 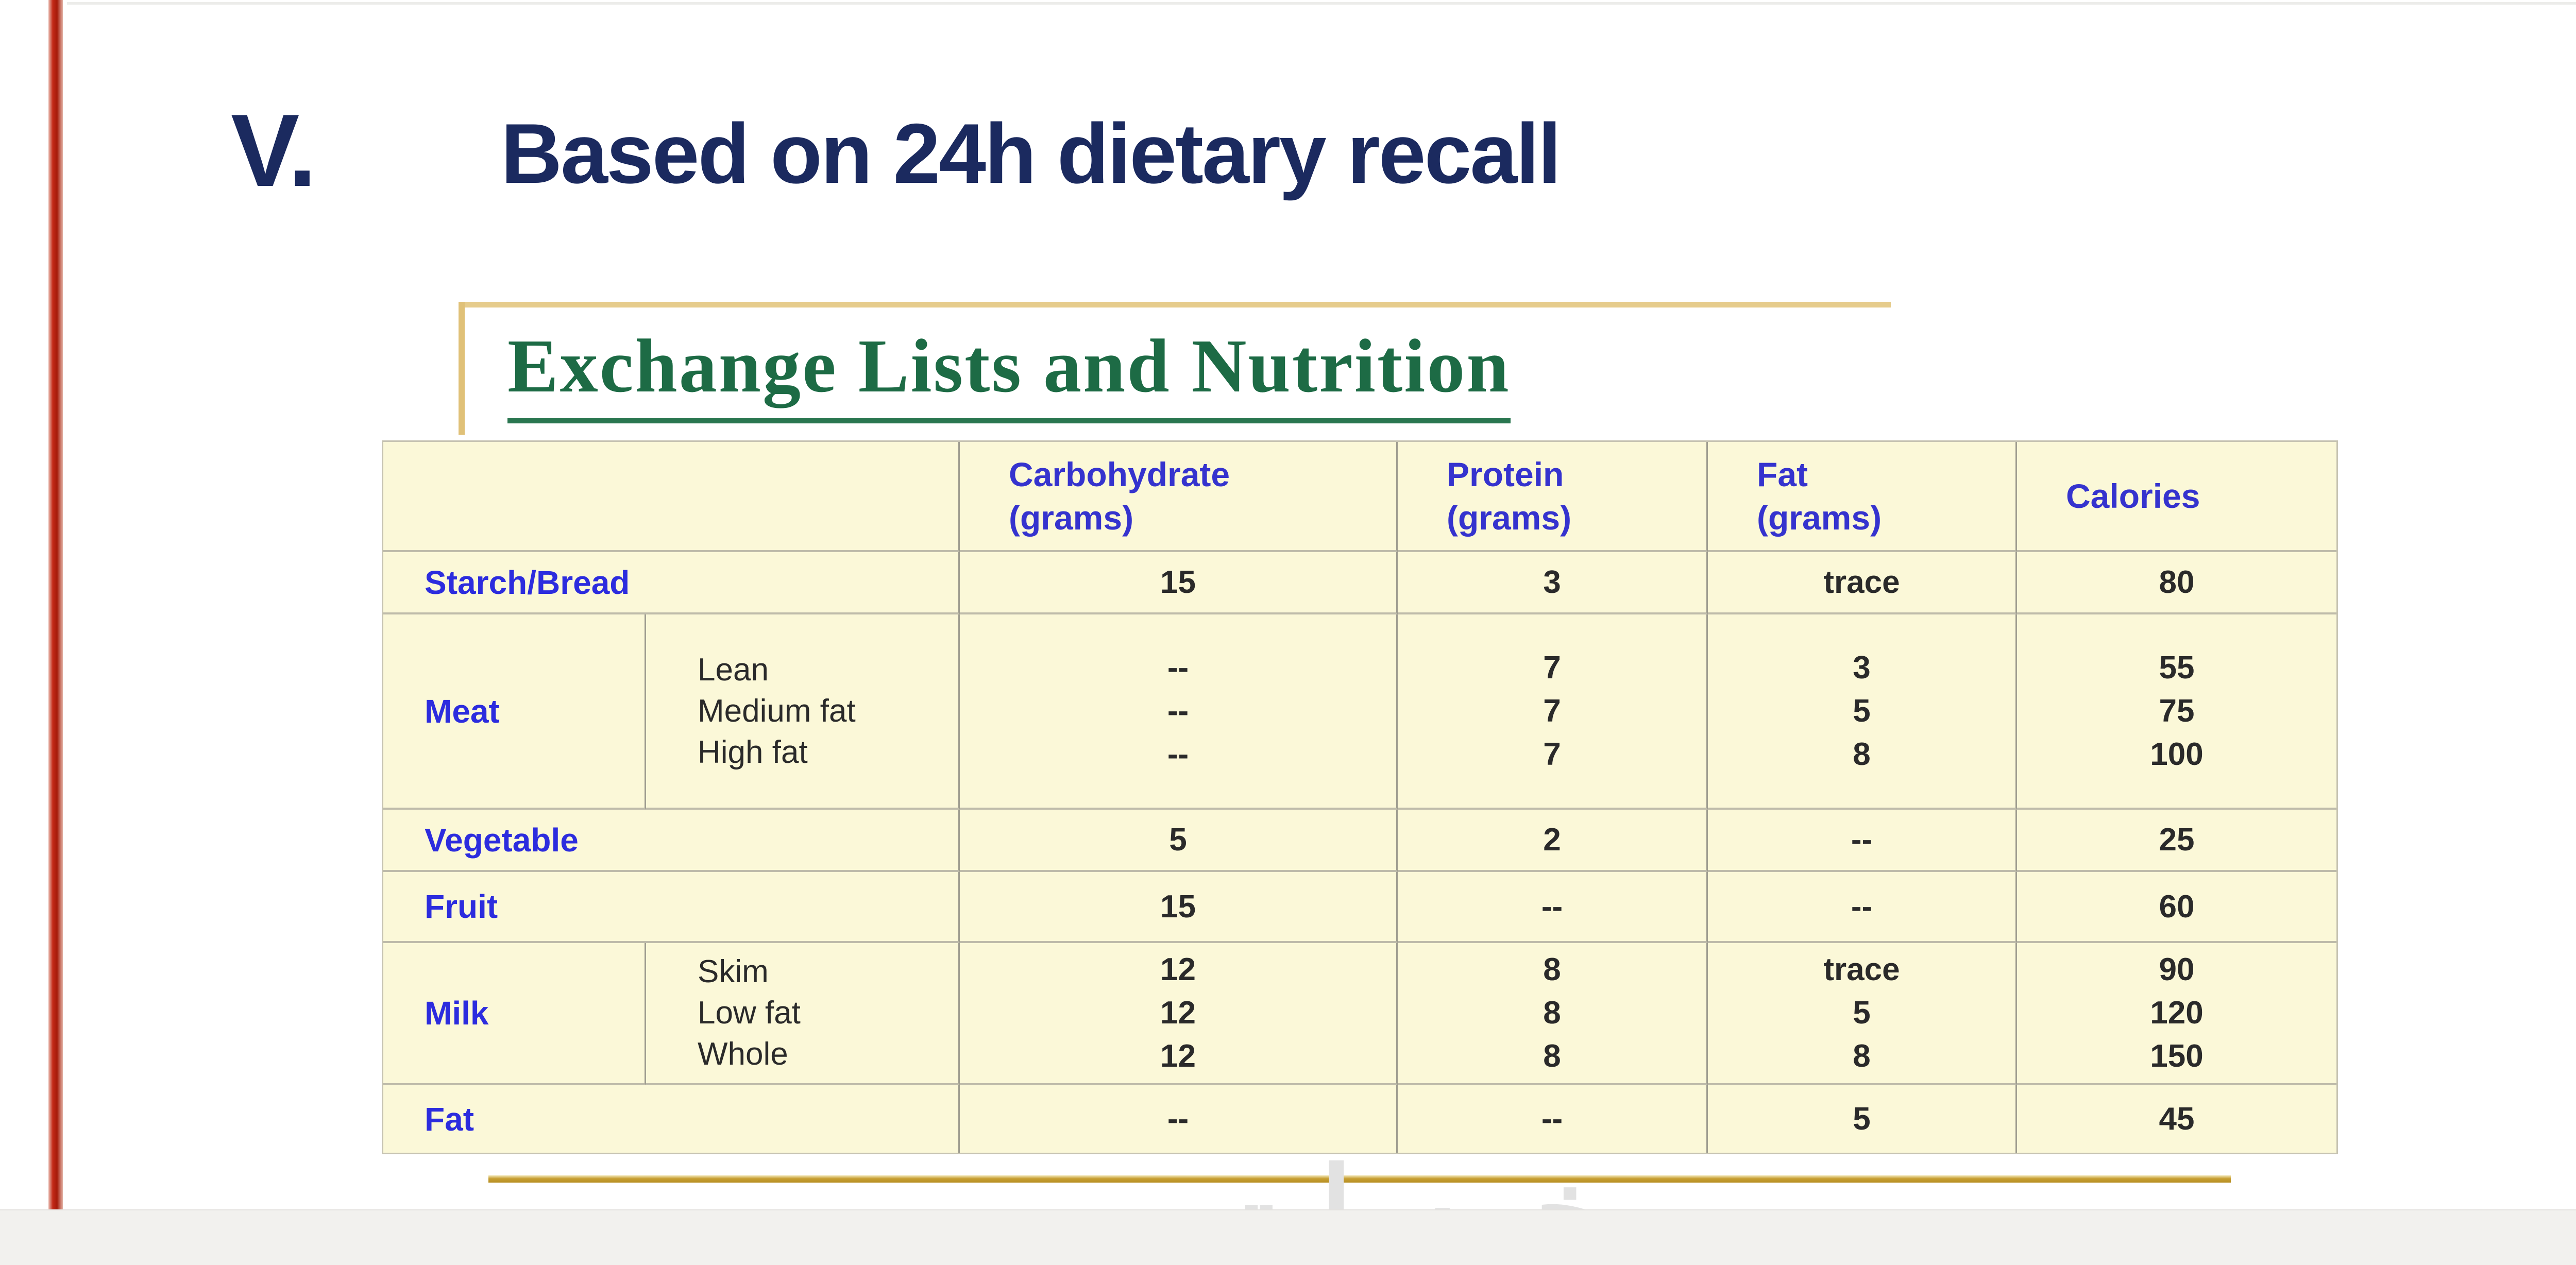 I want to click on milk-carb-values: 12 12 12, so click(x=1179, y=1014).